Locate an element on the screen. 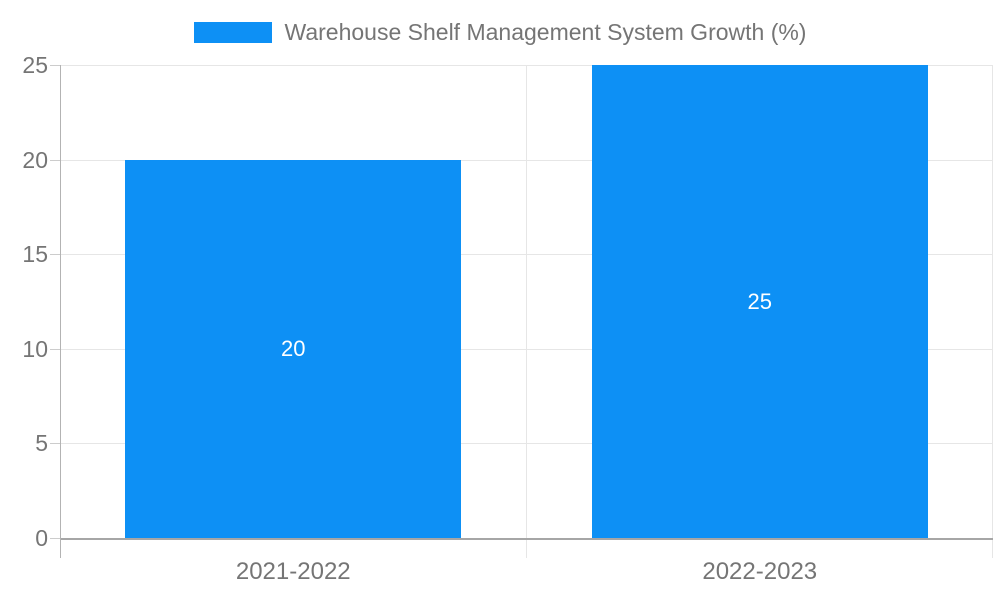  bar-value-label: 20 is located at coordinates (293, 348).